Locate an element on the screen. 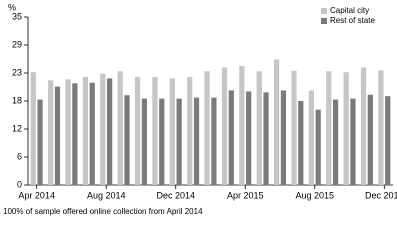 The width and height of the screenshot is (397, 240). y-tick-label: 6 is located at coordinates (19, 156).